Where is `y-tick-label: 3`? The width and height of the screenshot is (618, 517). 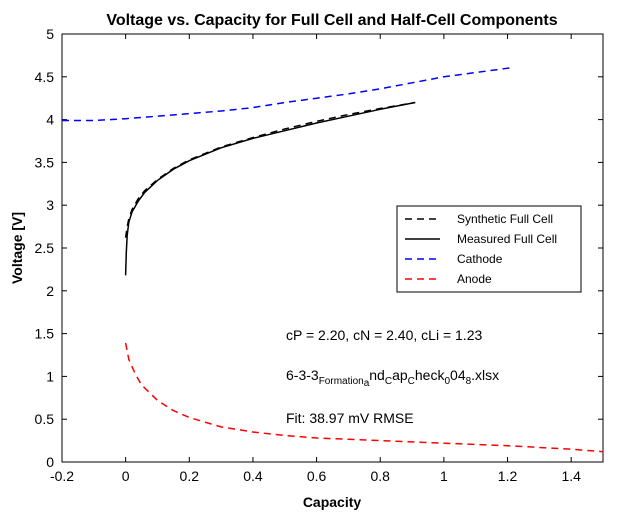
y-tick-label: 3 is located at coordinates (50, 205).